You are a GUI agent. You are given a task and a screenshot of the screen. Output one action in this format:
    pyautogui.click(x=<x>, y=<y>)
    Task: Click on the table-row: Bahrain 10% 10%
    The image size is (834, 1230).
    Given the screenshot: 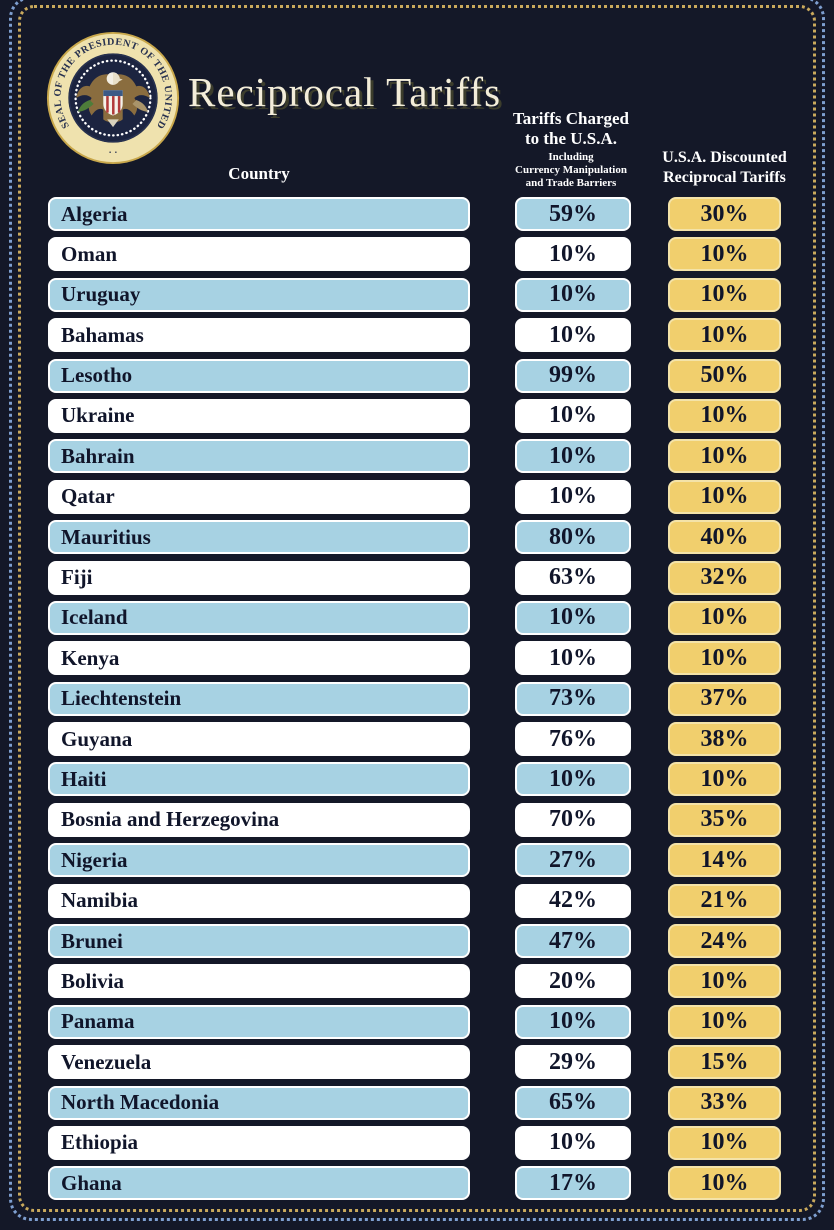 What is the action you would take?
    pyautogui.click(x=417, y=456)
    